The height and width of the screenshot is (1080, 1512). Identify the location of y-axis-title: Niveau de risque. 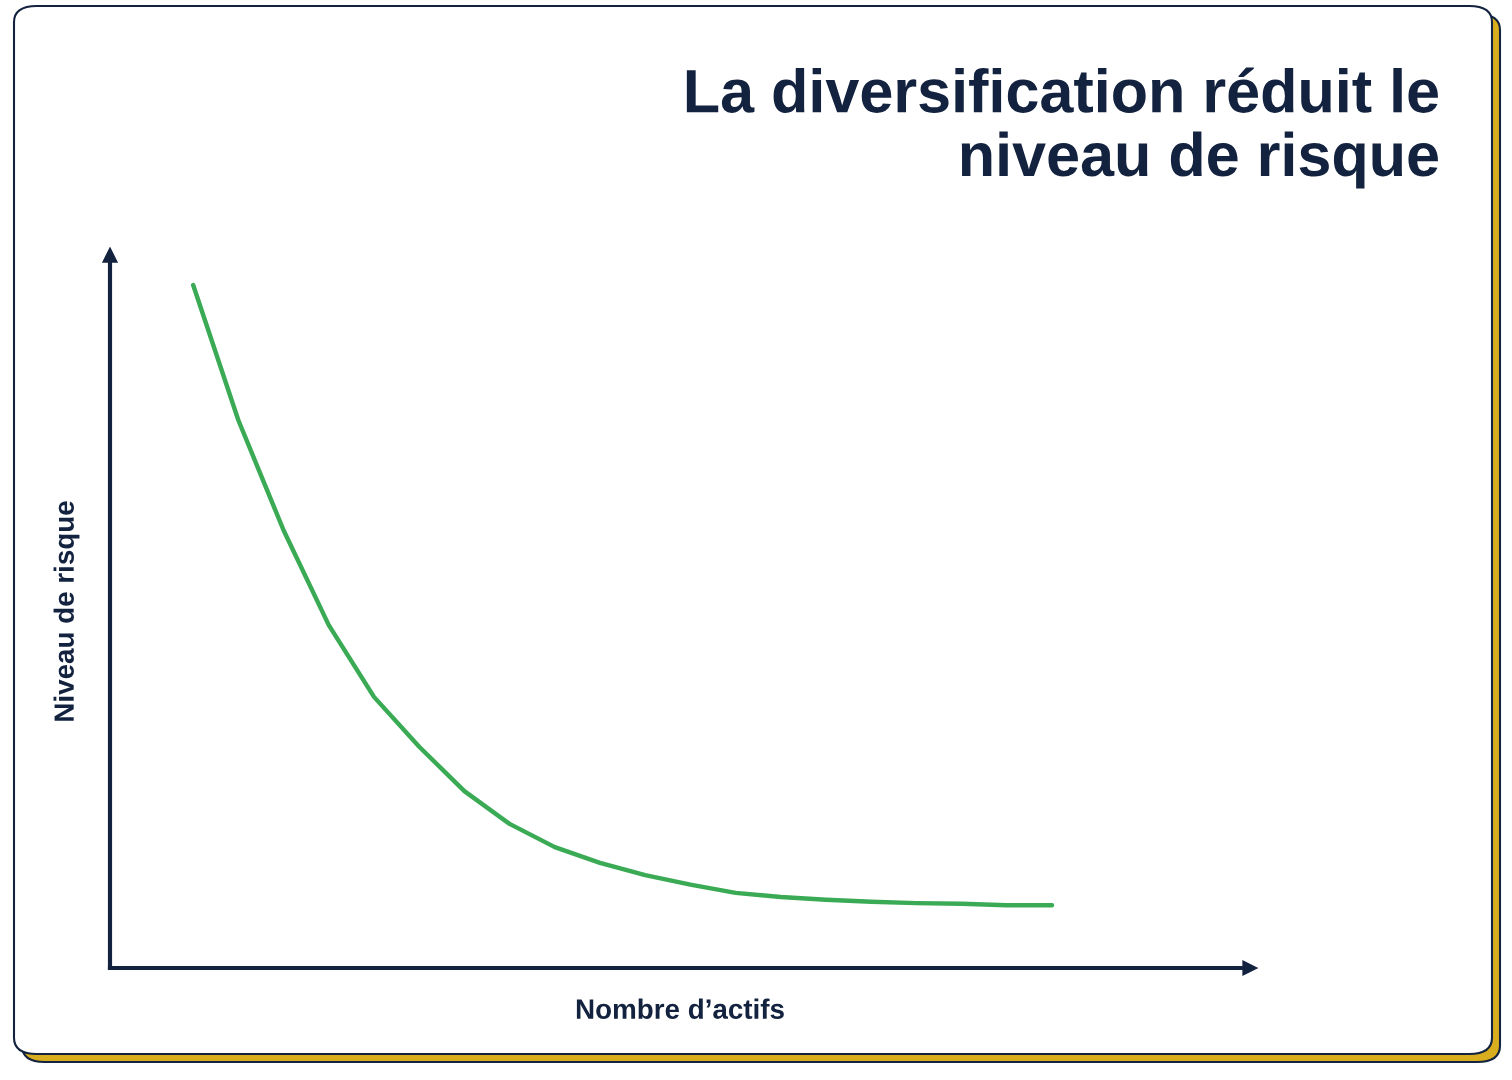
(66, 611).